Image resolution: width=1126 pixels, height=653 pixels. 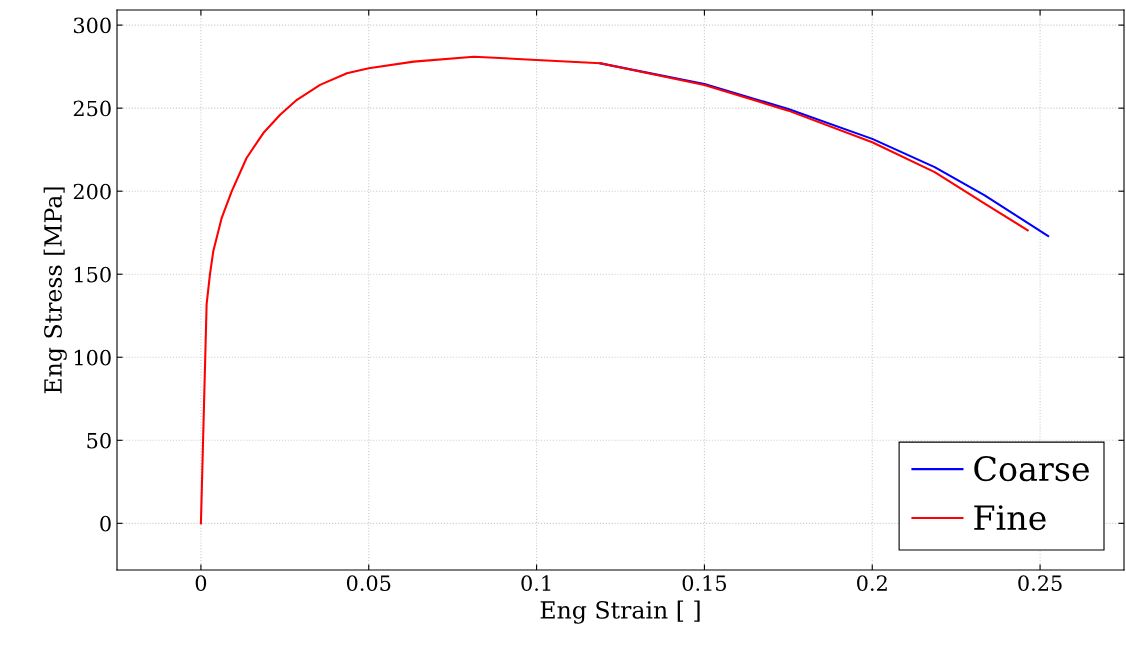 I want to click on y-tick-label: 100, so click(x=92, y=357).